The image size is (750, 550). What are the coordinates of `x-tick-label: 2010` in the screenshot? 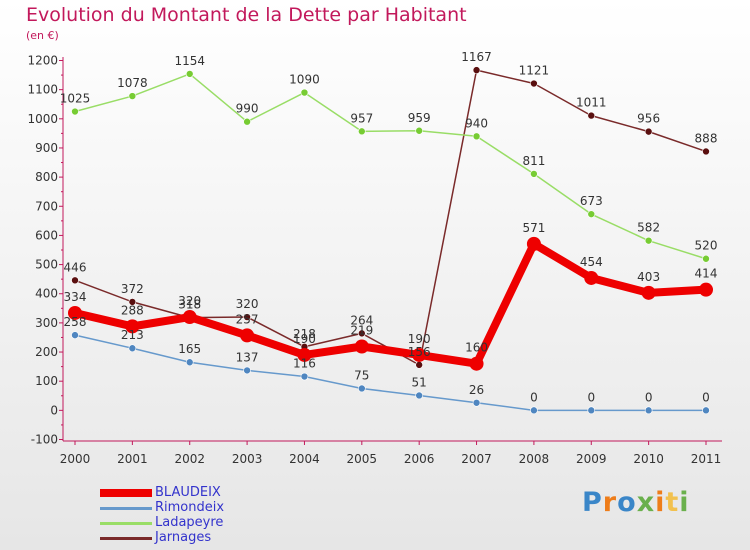 It's located at (648, 459).